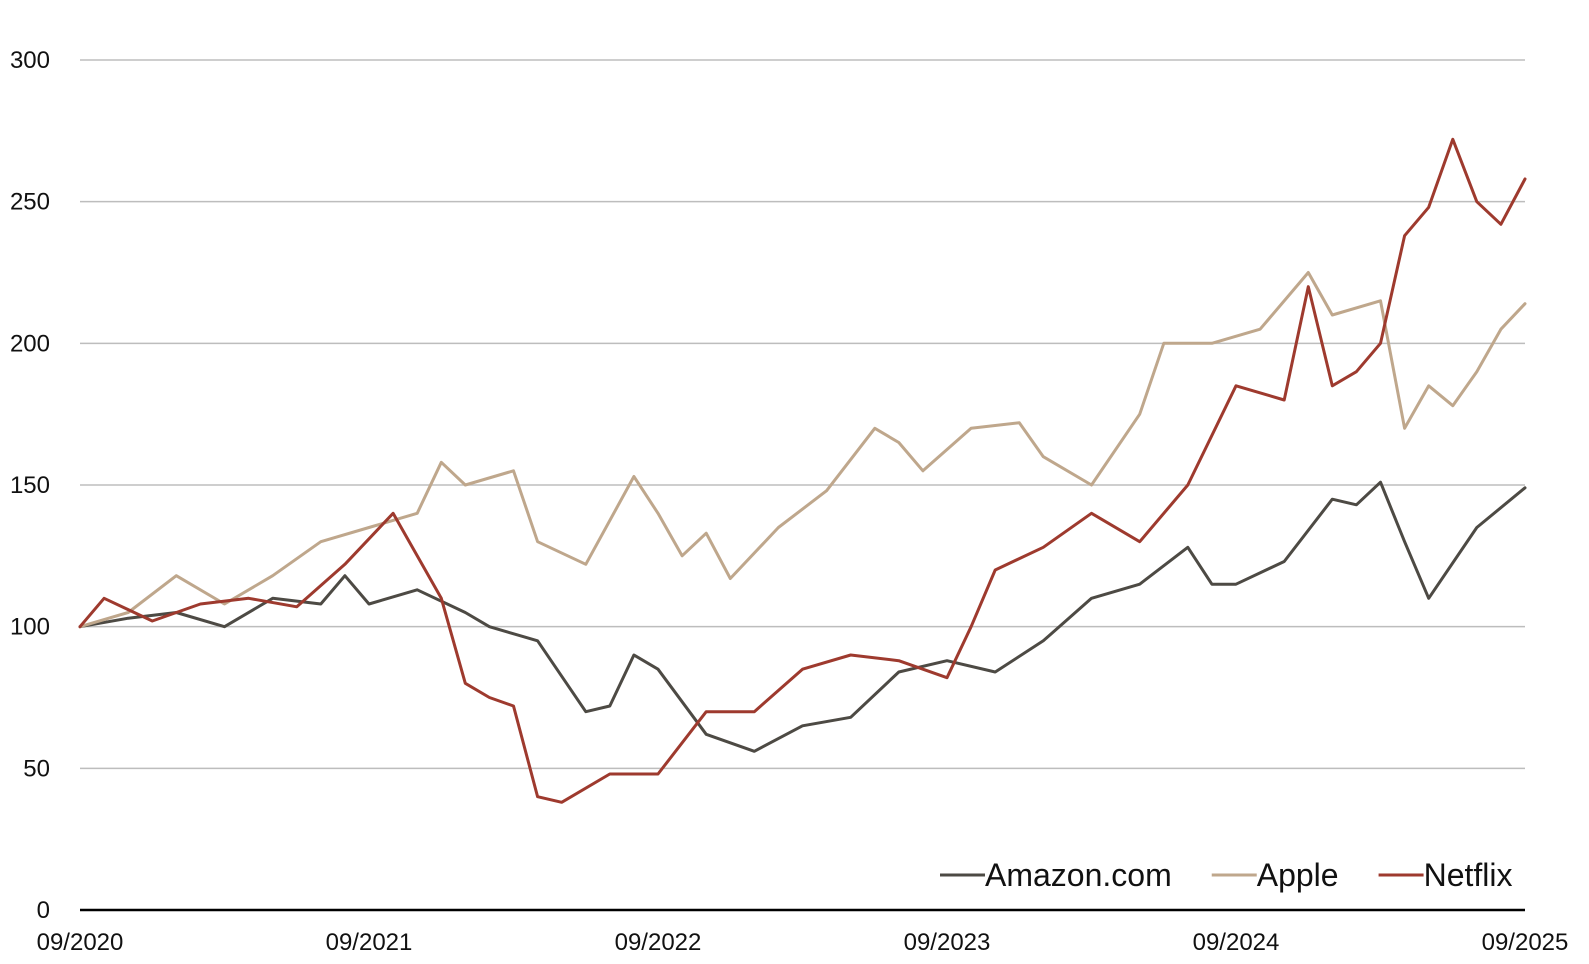 This screenshot has width=1589, height=964. I want to click on y-tick-label: 300, so click(30, 60).